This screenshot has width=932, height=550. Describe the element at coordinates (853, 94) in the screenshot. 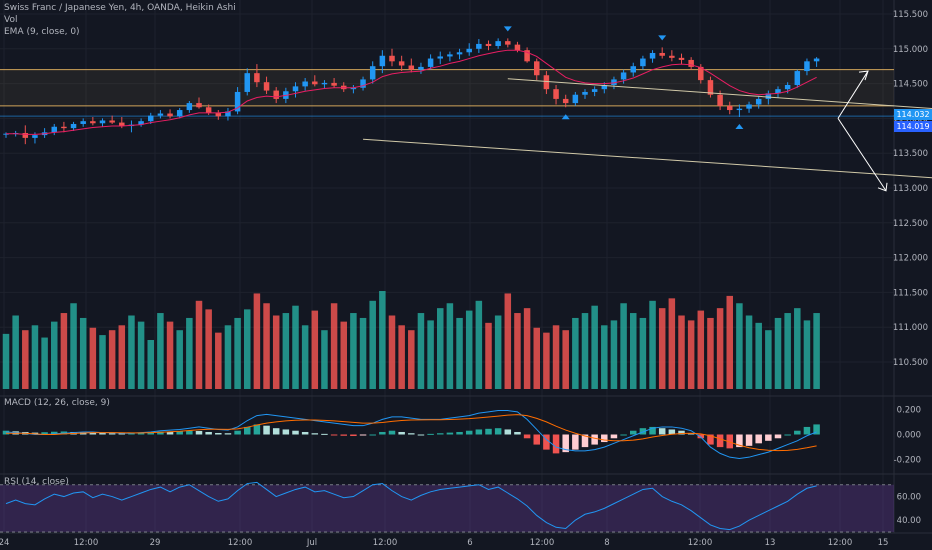

I see `projection-up` at that location.